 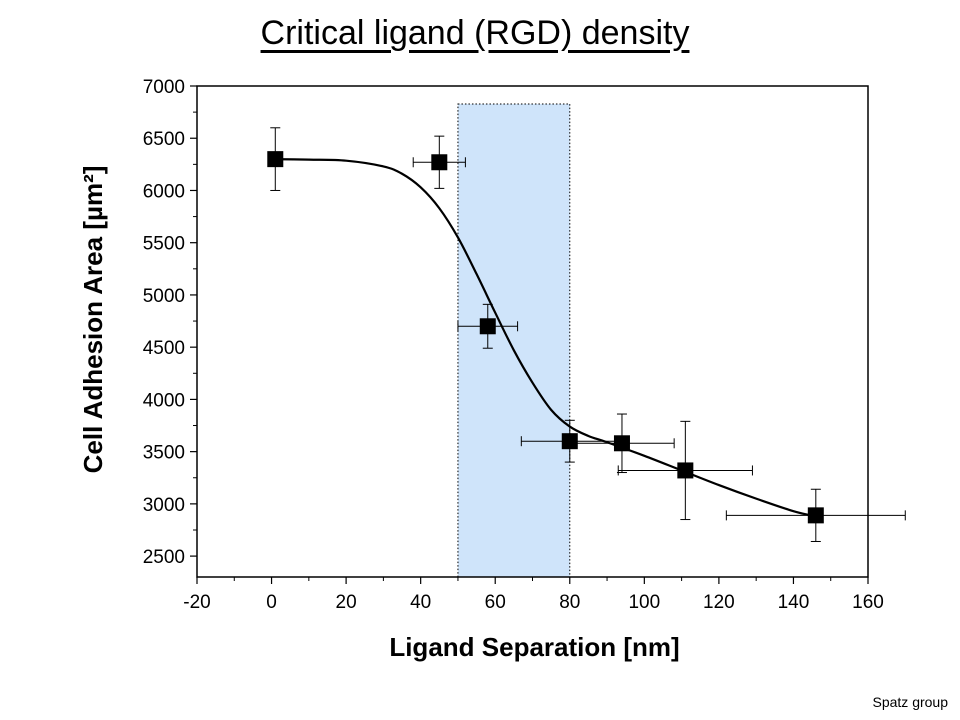 What do you see at coordinates (164, 244) in the screenshot?
I see `y-tick-label: 5500` at bounding box center [164, 244].